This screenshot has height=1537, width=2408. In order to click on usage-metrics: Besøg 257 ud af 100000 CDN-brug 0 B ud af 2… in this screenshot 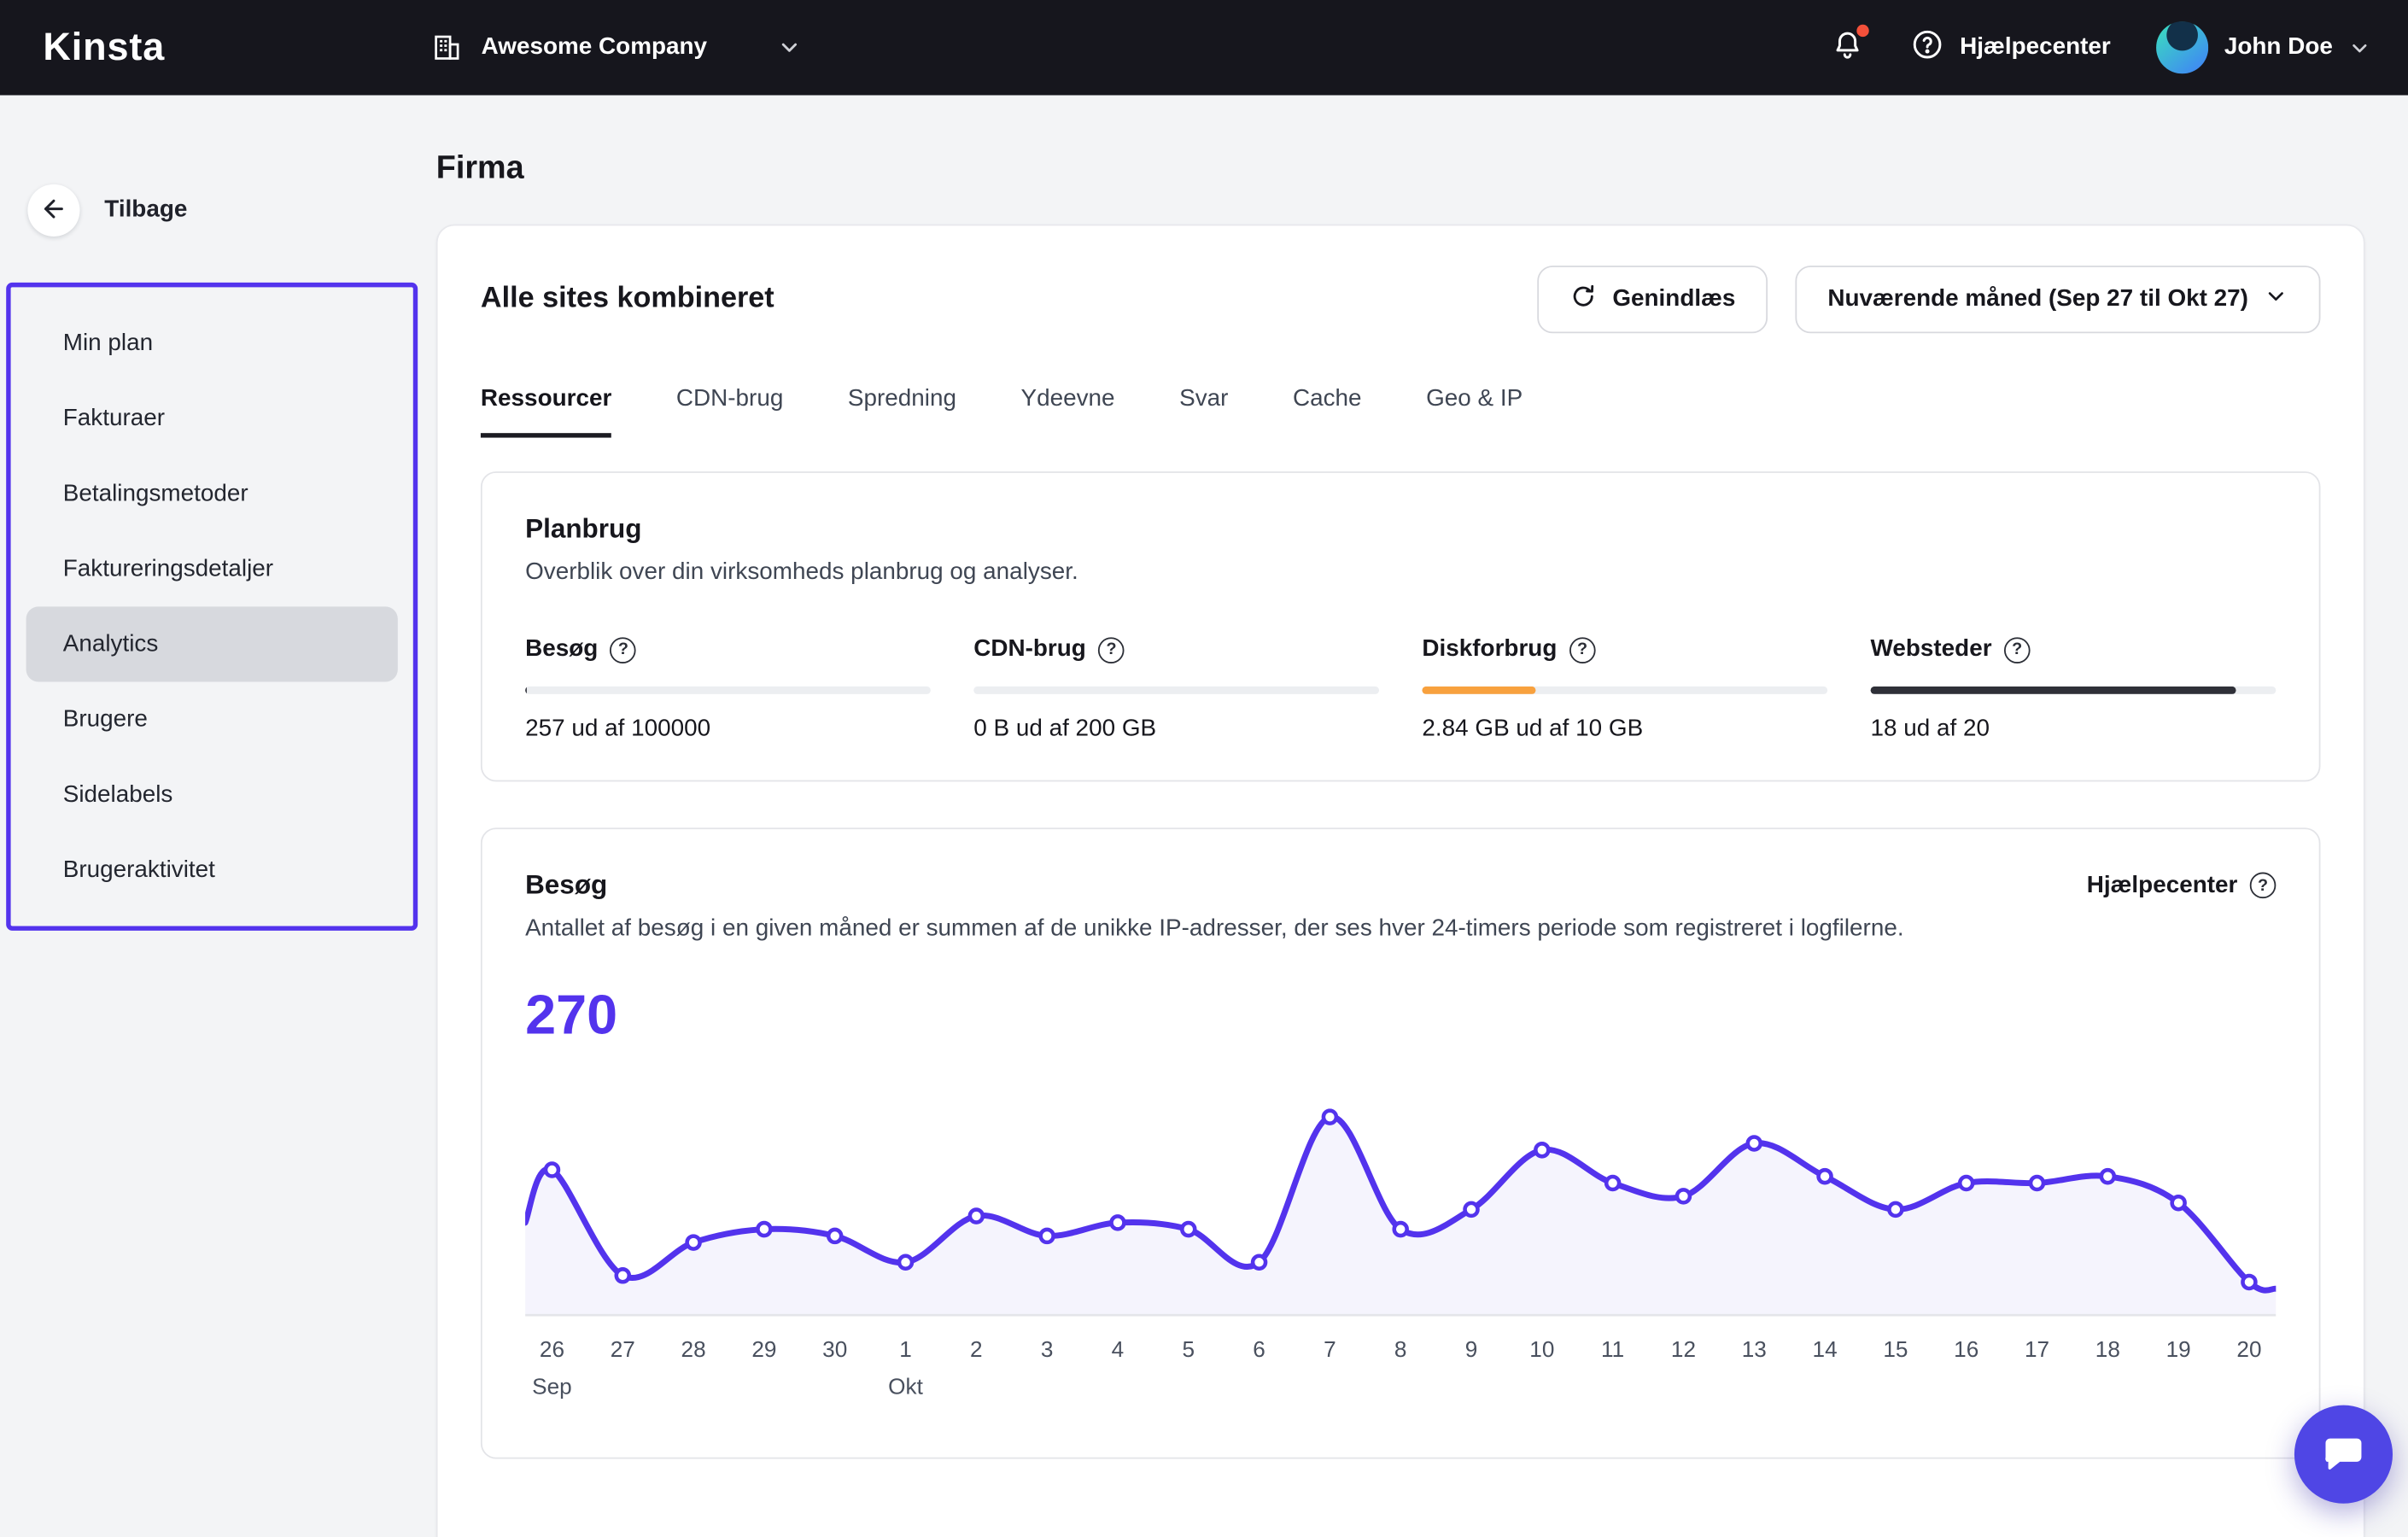, I will do `click(1400, 690)`.